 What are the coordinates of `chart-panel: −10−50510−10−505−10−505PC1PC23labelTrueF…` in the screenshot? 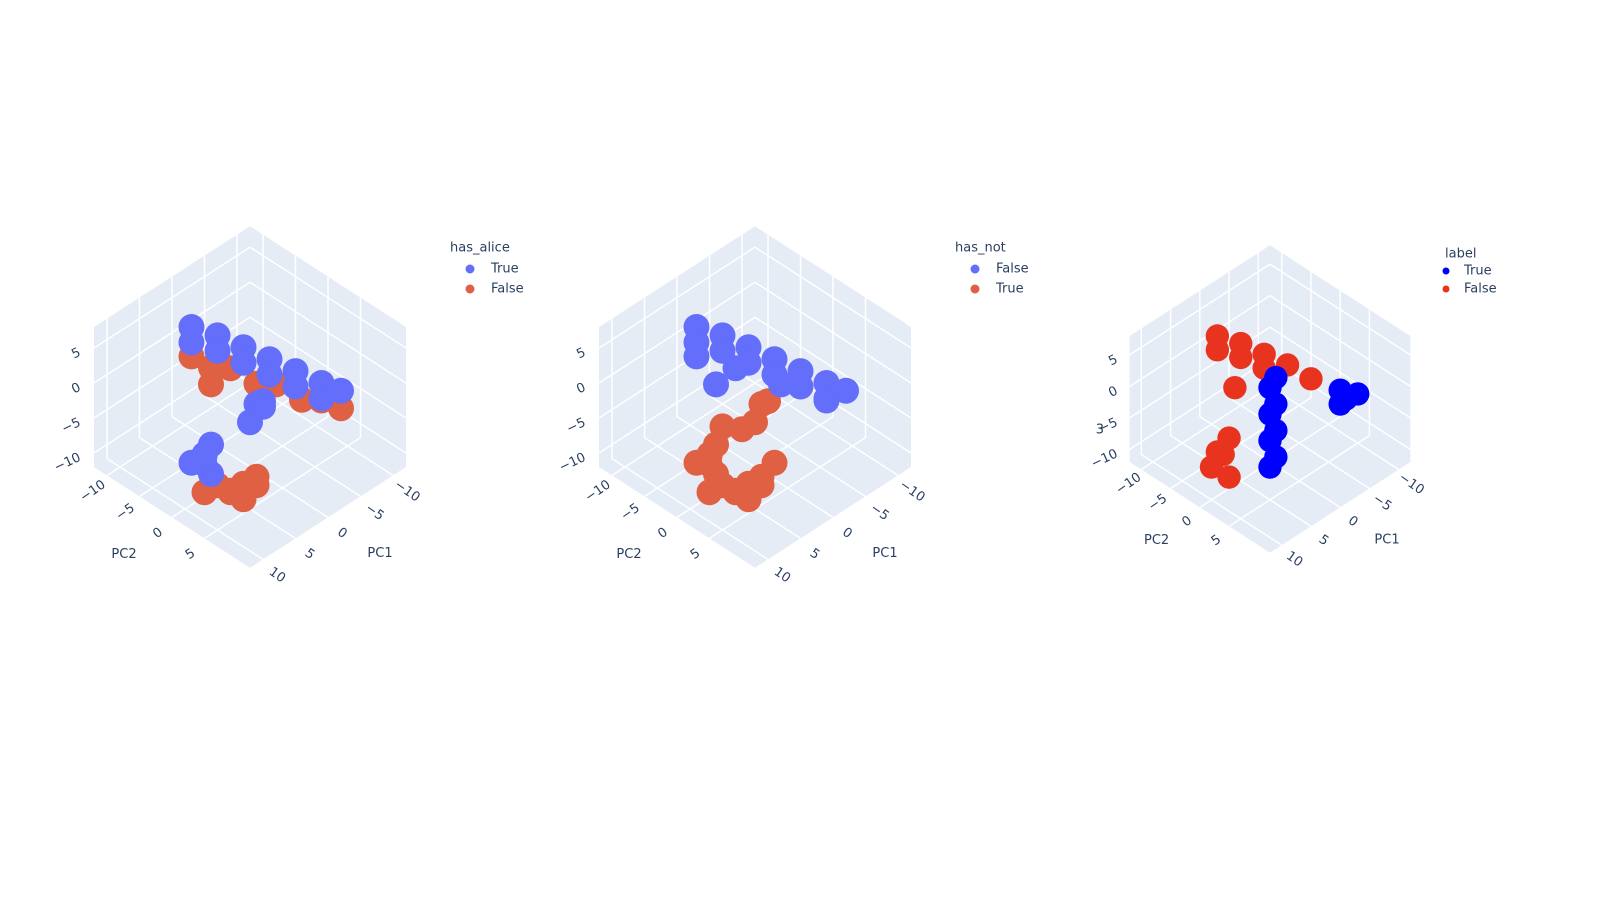 It's located at (1293, 407).